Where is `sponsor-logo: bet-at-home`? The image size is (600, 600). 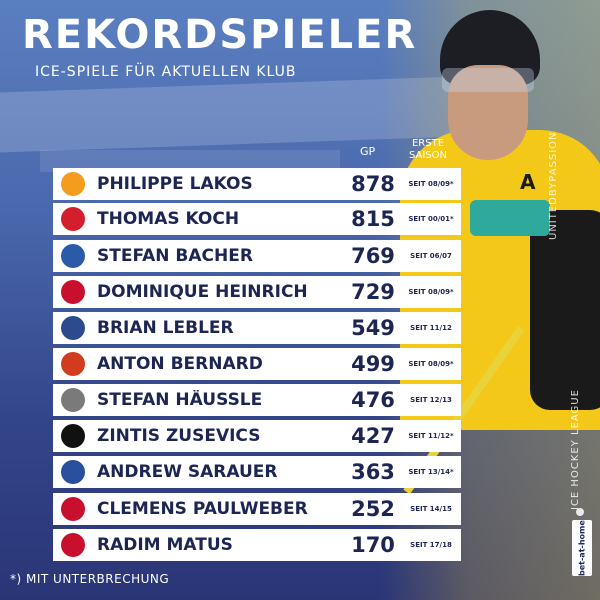
sponsor-logo: bet-at-home is located at coordinates (582, 548).